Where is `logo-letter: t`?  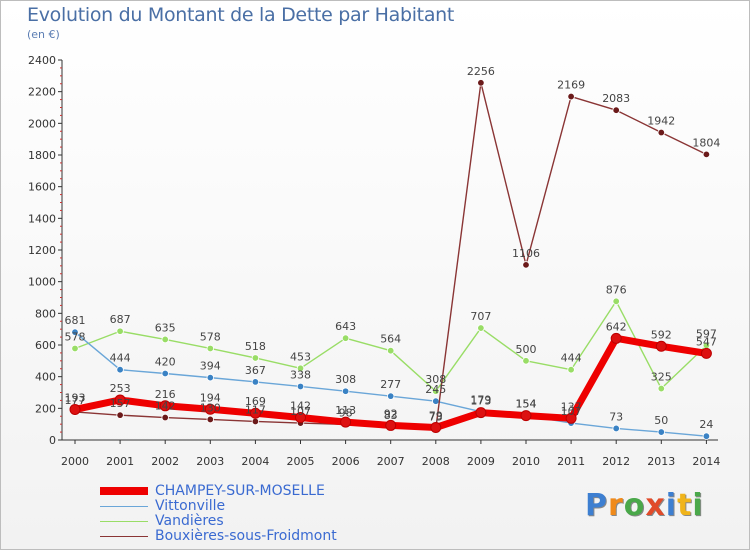 logo-letter: t is located at coordinates (685, 505).